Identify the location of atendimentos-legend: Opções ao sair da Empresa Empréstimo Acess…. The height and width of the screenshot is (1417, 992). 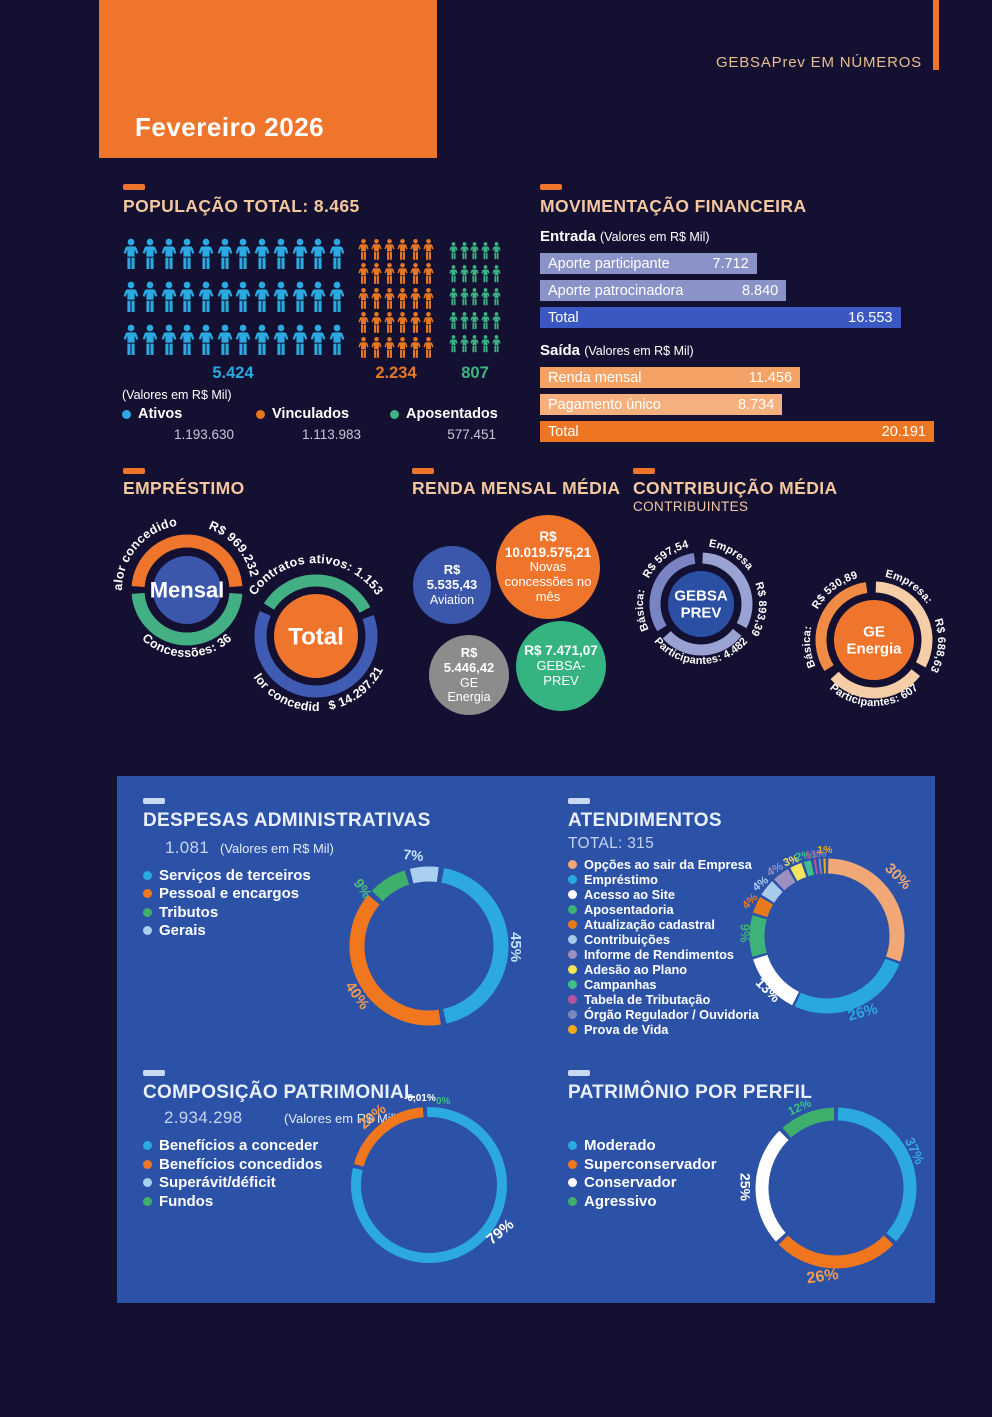
(663, 947).